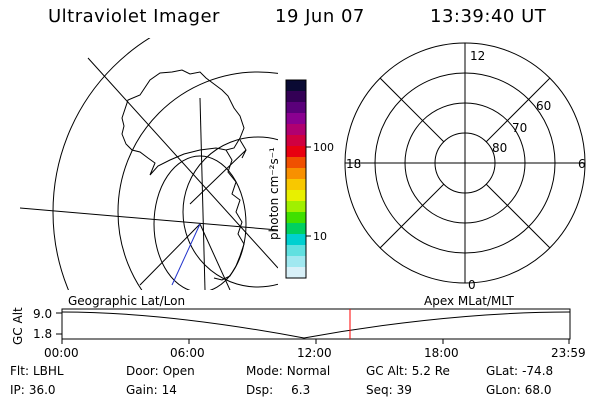  Describe the element at coordinates (42, 314) in the screenshot. I see `orbit-y-tick-high: 9.0` at that location.